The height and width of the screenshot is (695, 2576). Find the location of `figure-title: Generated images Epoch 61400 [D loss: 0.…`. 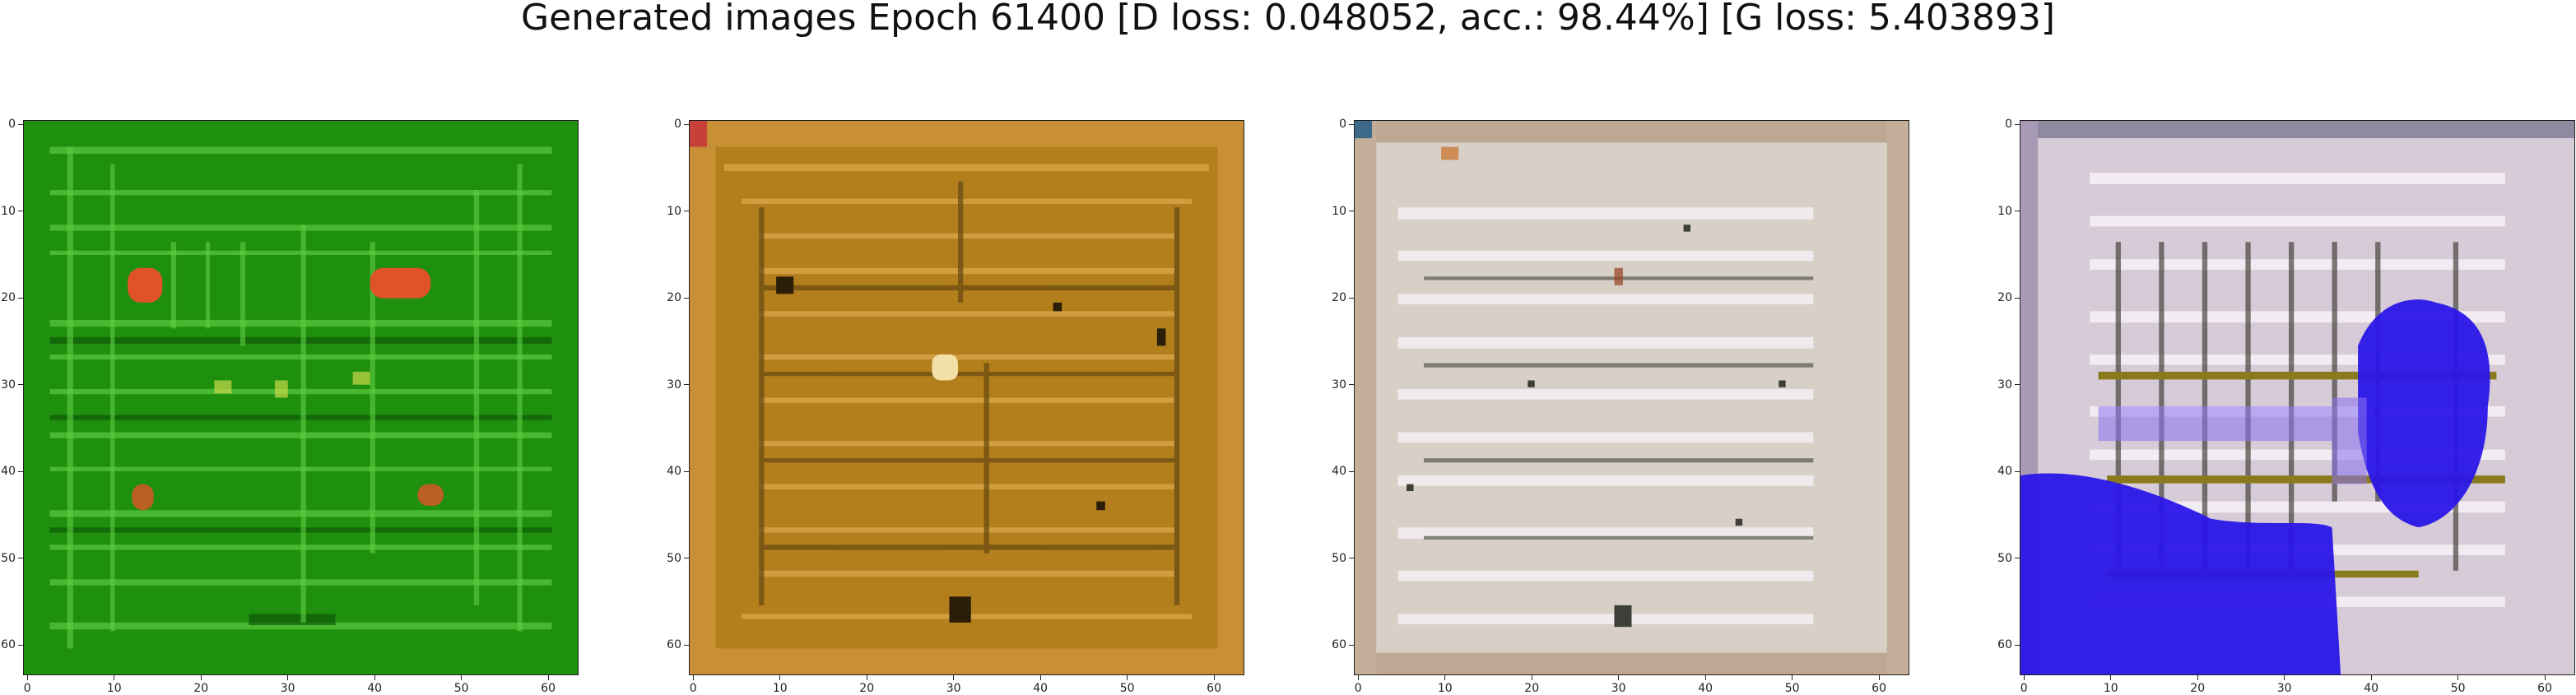

figure-title: Generated images Epoch 61400 [D loss: 0.… is located at coordinates (1288, 19).